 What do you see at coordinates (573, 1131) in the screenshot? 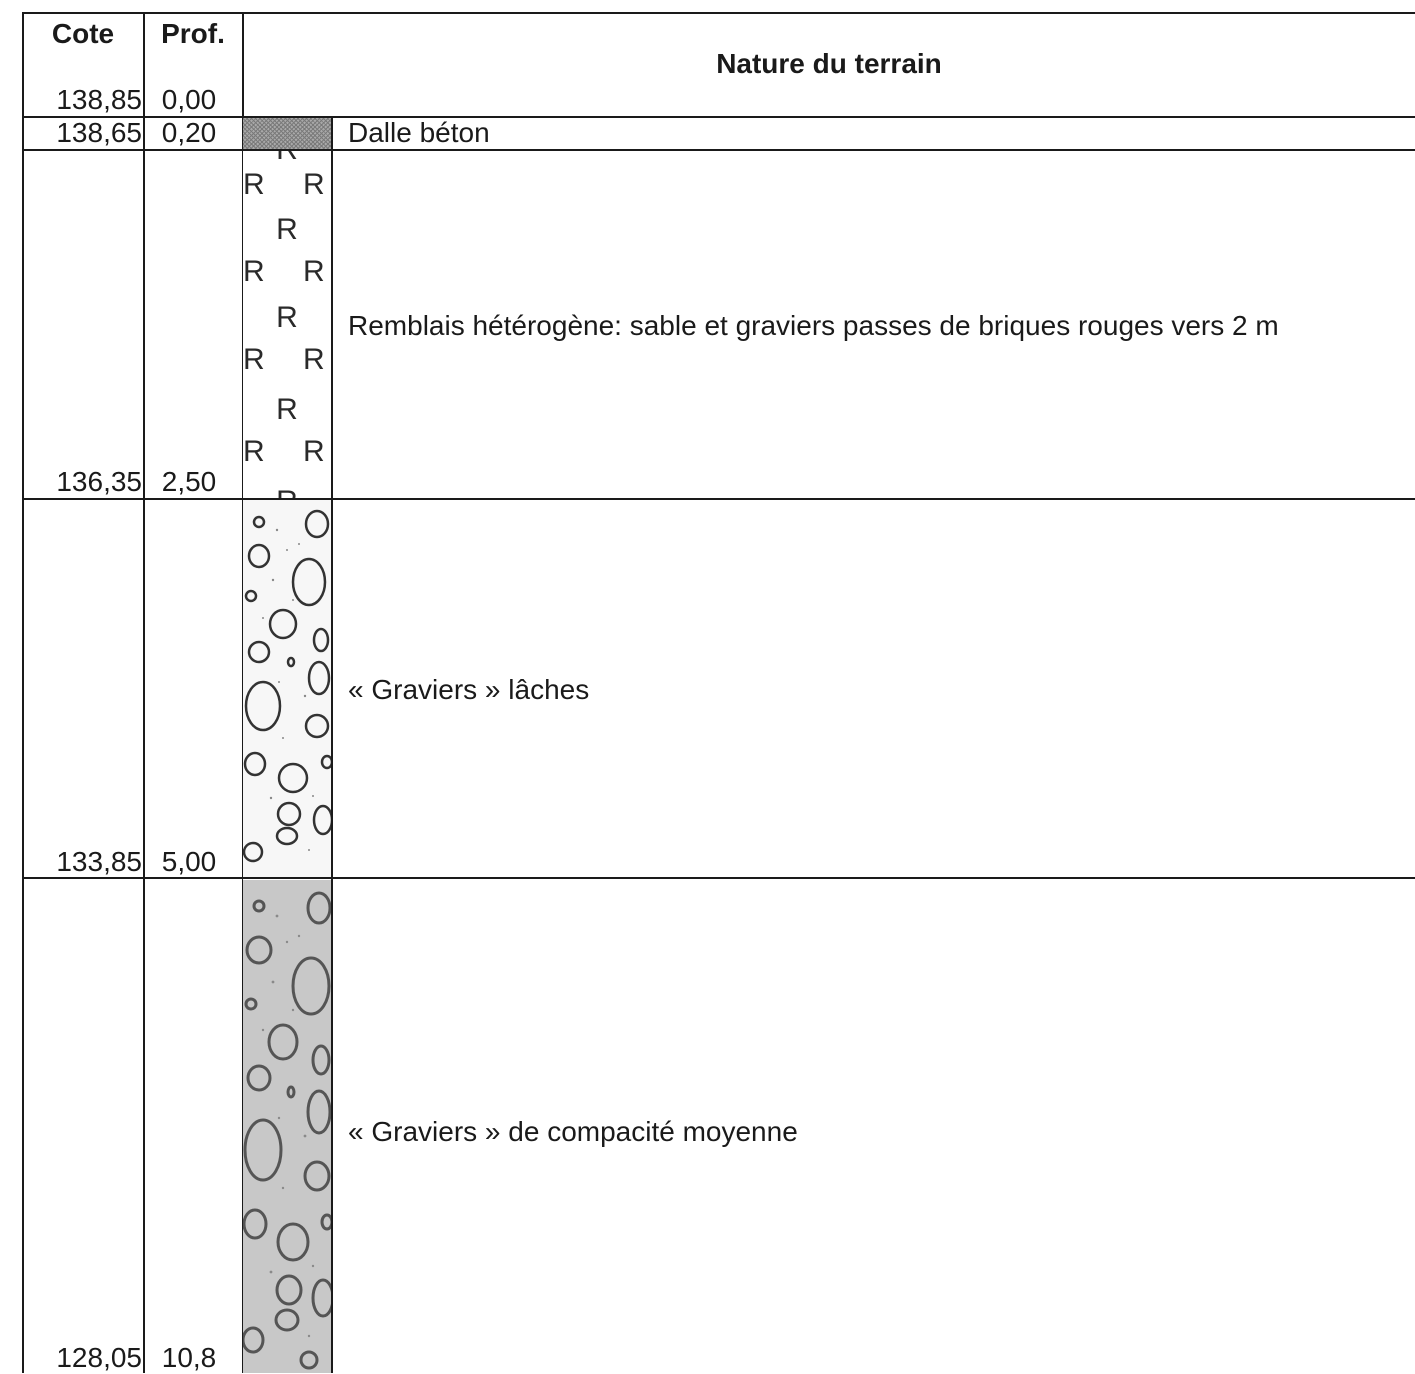
I see `layer-4-description: « Graviers » de compacité moyenne` at bounding box center [573, 1131].